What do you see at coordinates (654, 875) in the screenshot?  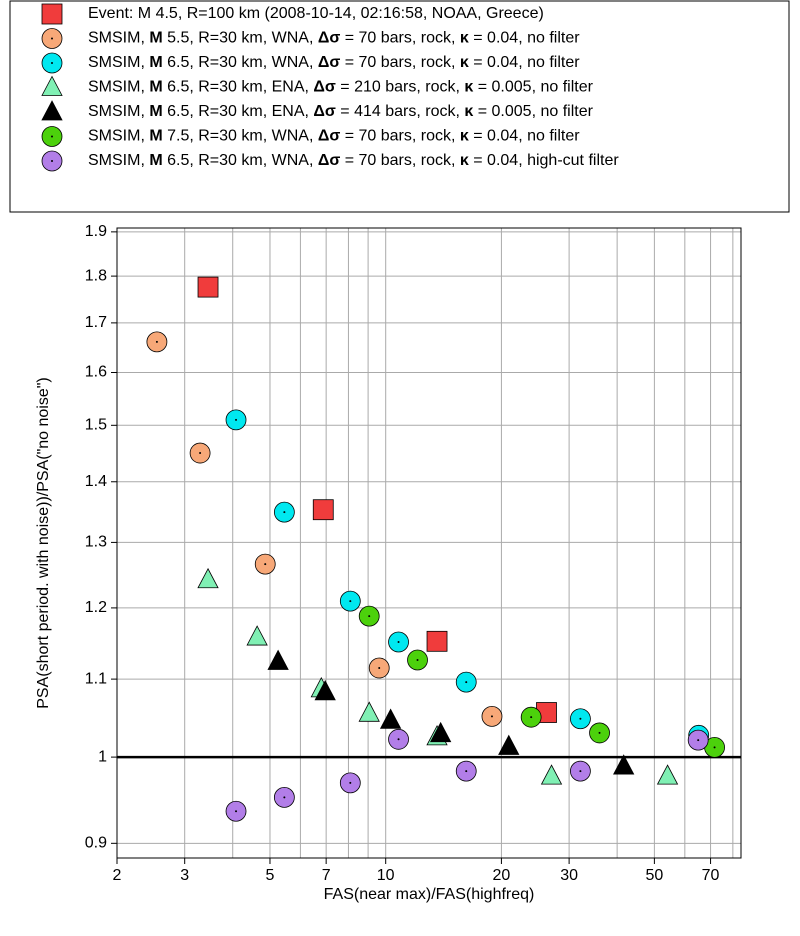 I see `x-tick-label: 50` at bounding box center [654, 875].